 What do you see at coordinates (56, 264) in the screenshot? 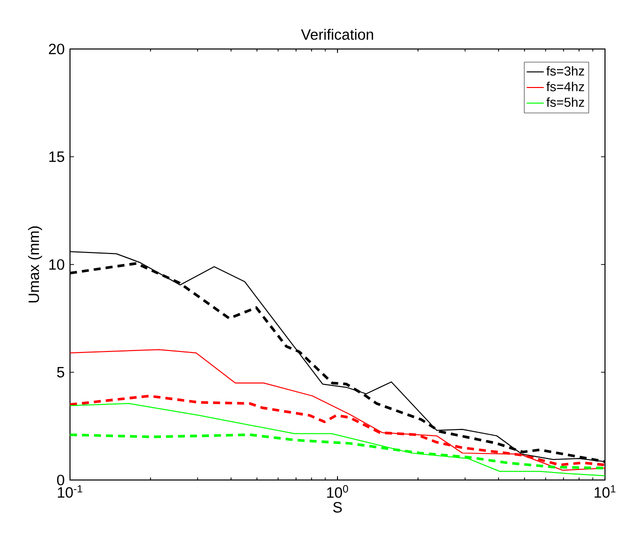
I see `y-tick-label: 10` at bounding box center [56, 264].